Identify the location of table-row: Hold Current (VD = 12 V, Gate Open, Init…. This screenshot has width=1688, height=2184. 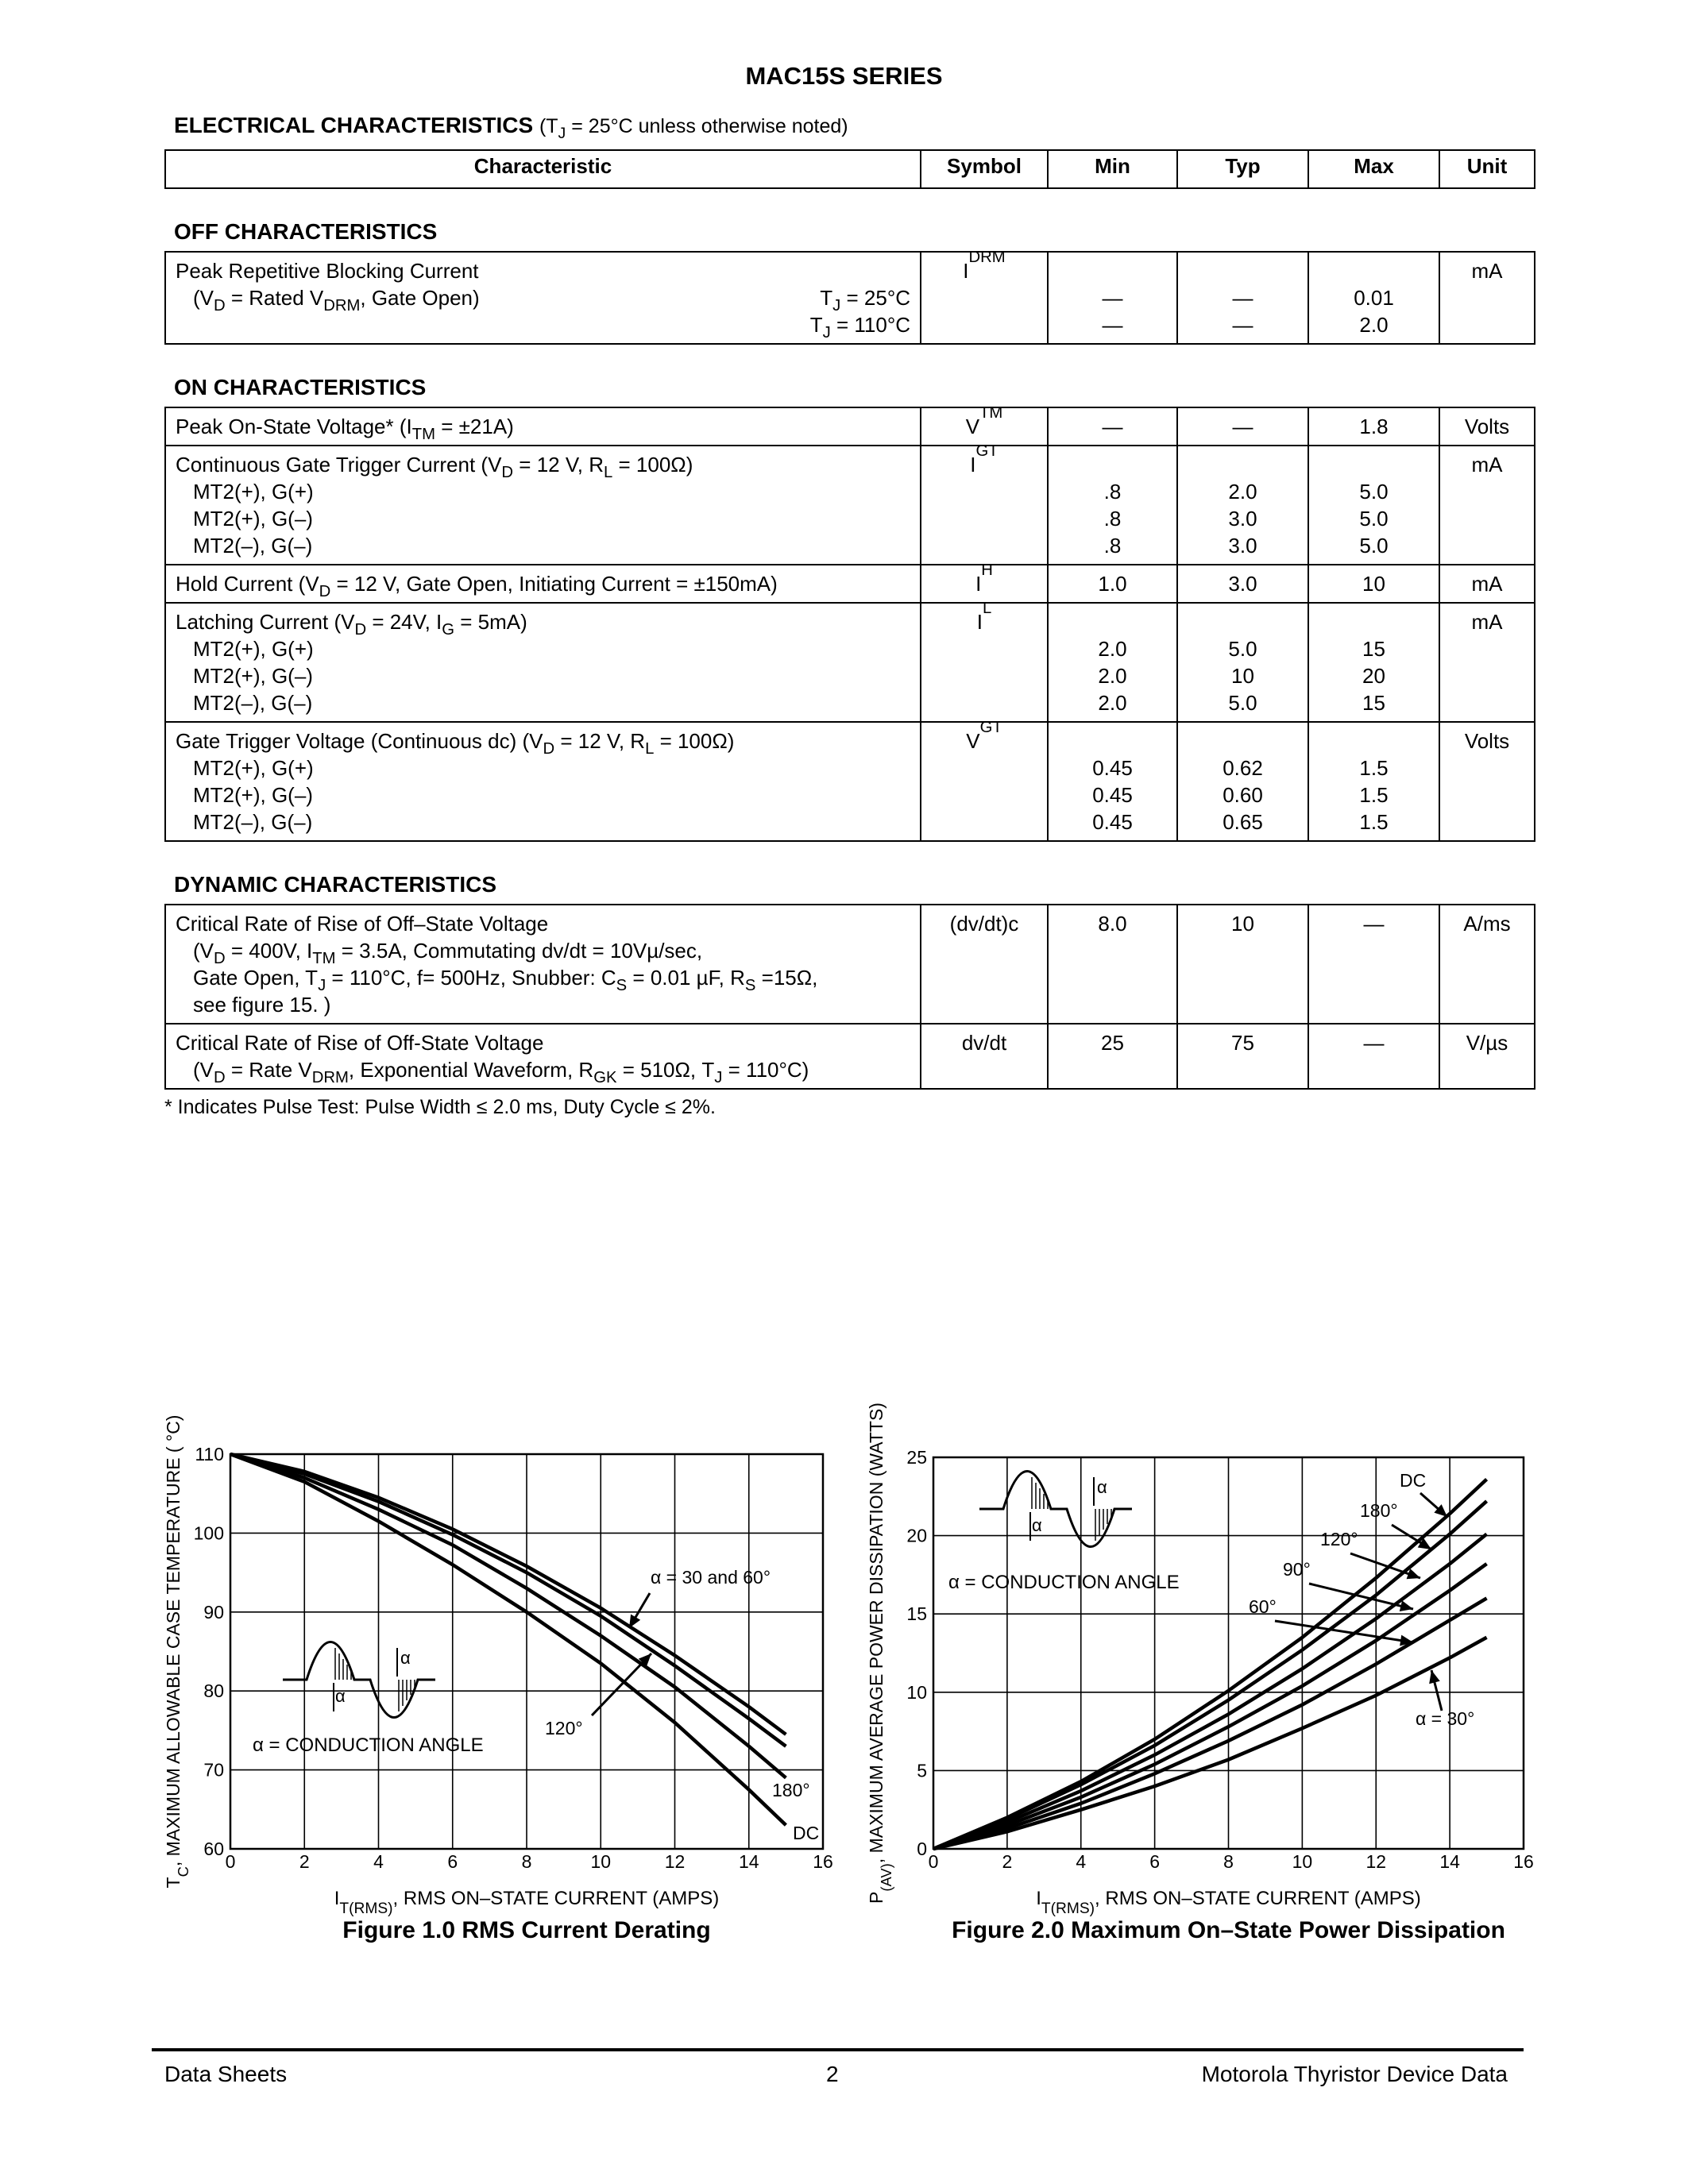
(850, 583).